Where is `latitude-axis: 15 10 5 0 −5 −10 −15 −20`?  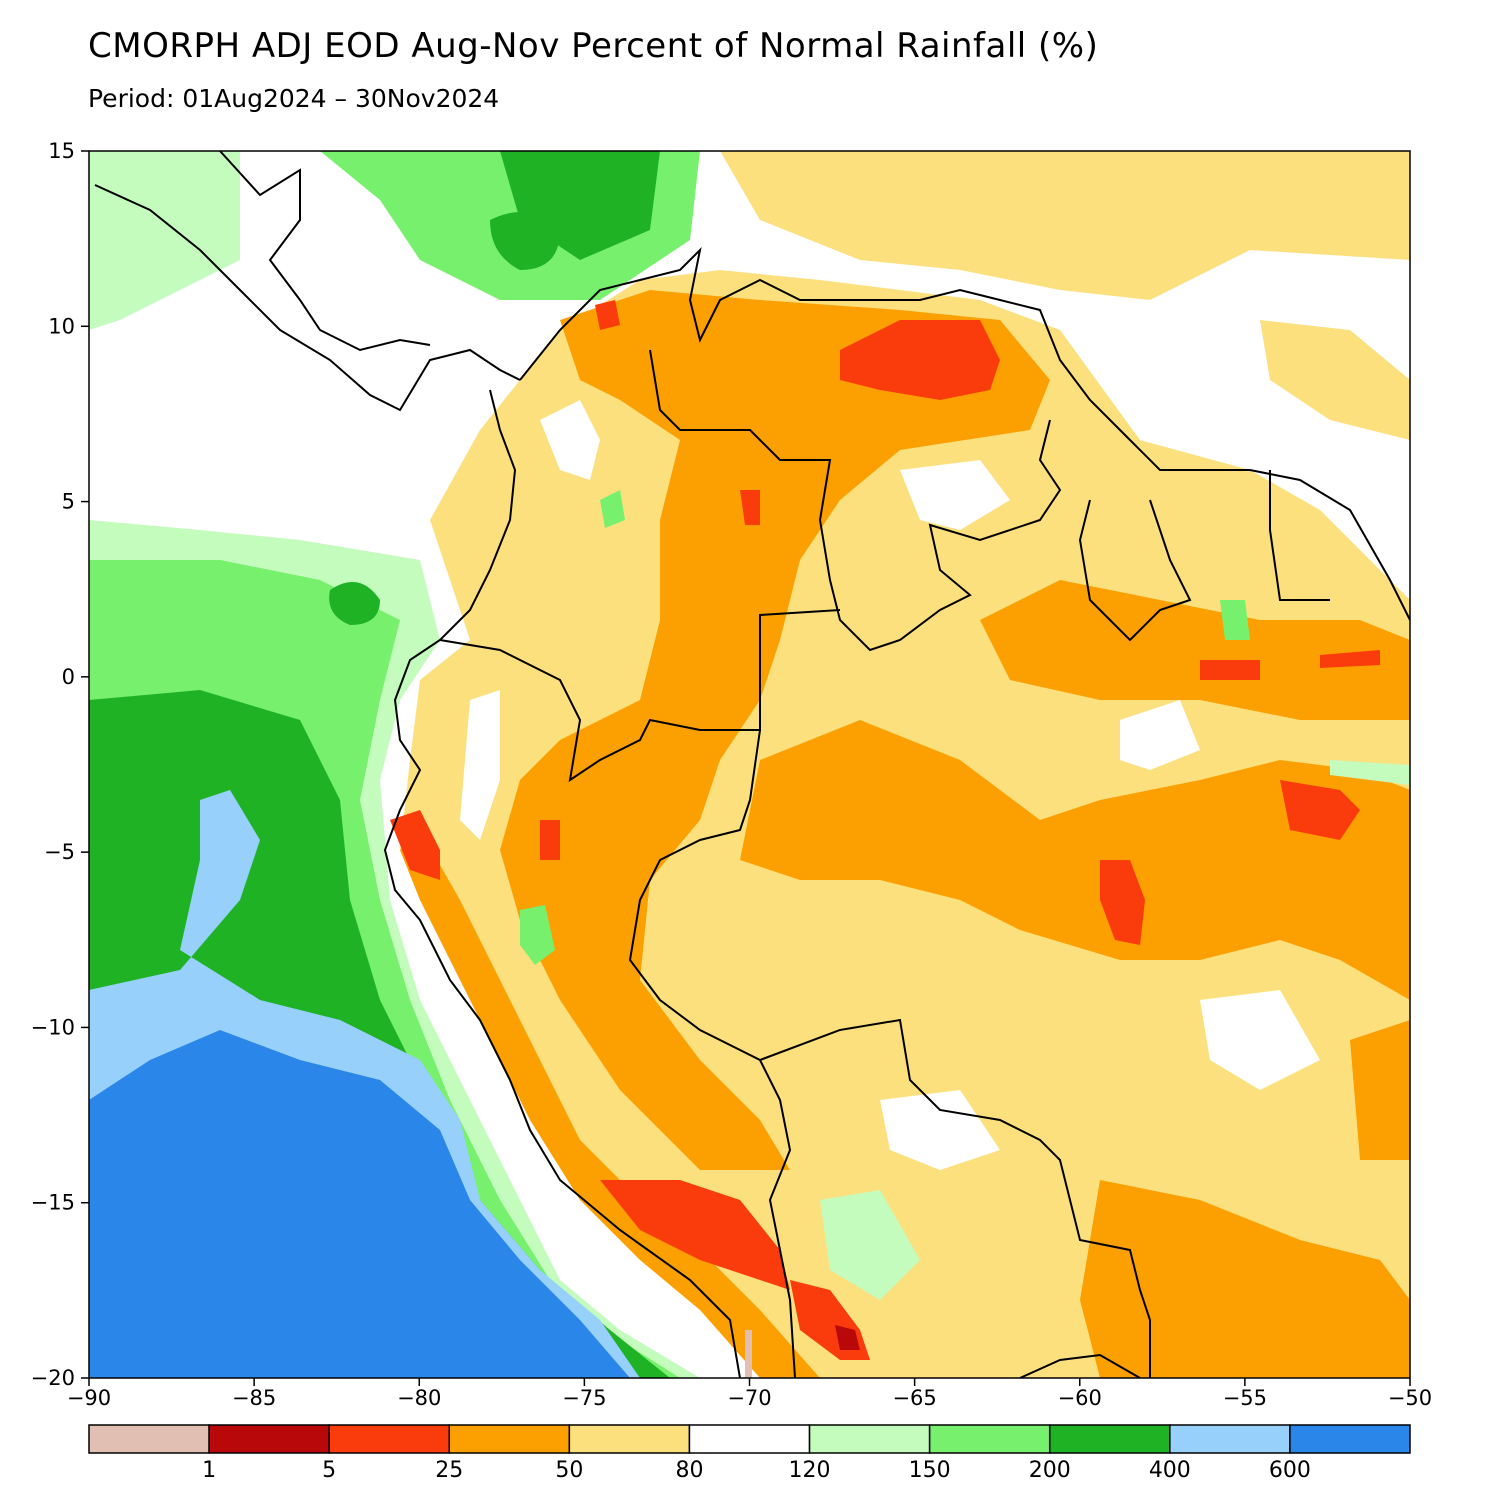
latitude-axis: 15 10 5 0 −5 −10 −15 −20 is located at coordinates (60, 764).